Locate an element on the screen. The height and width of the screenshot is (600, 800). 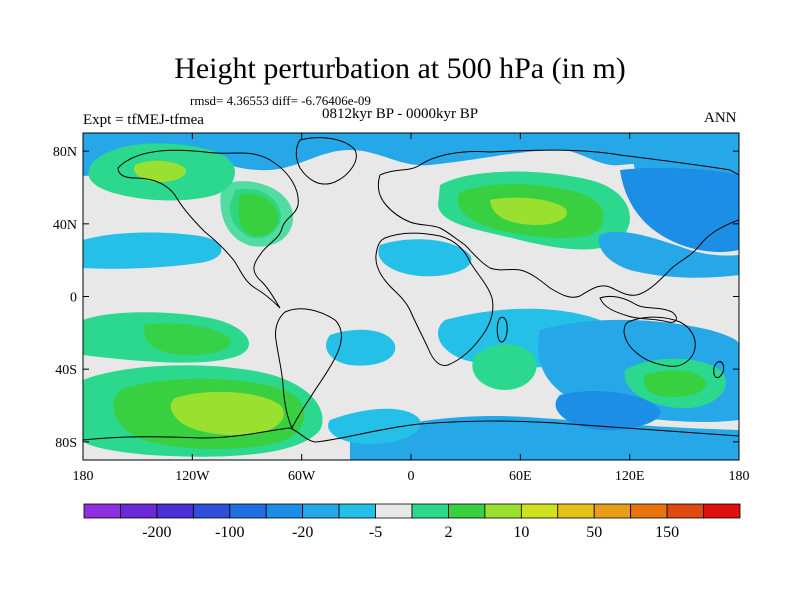
stats-label: rmsd= 4.36553 diff= -6.76406e-09 is located at coordinates (280, 100).